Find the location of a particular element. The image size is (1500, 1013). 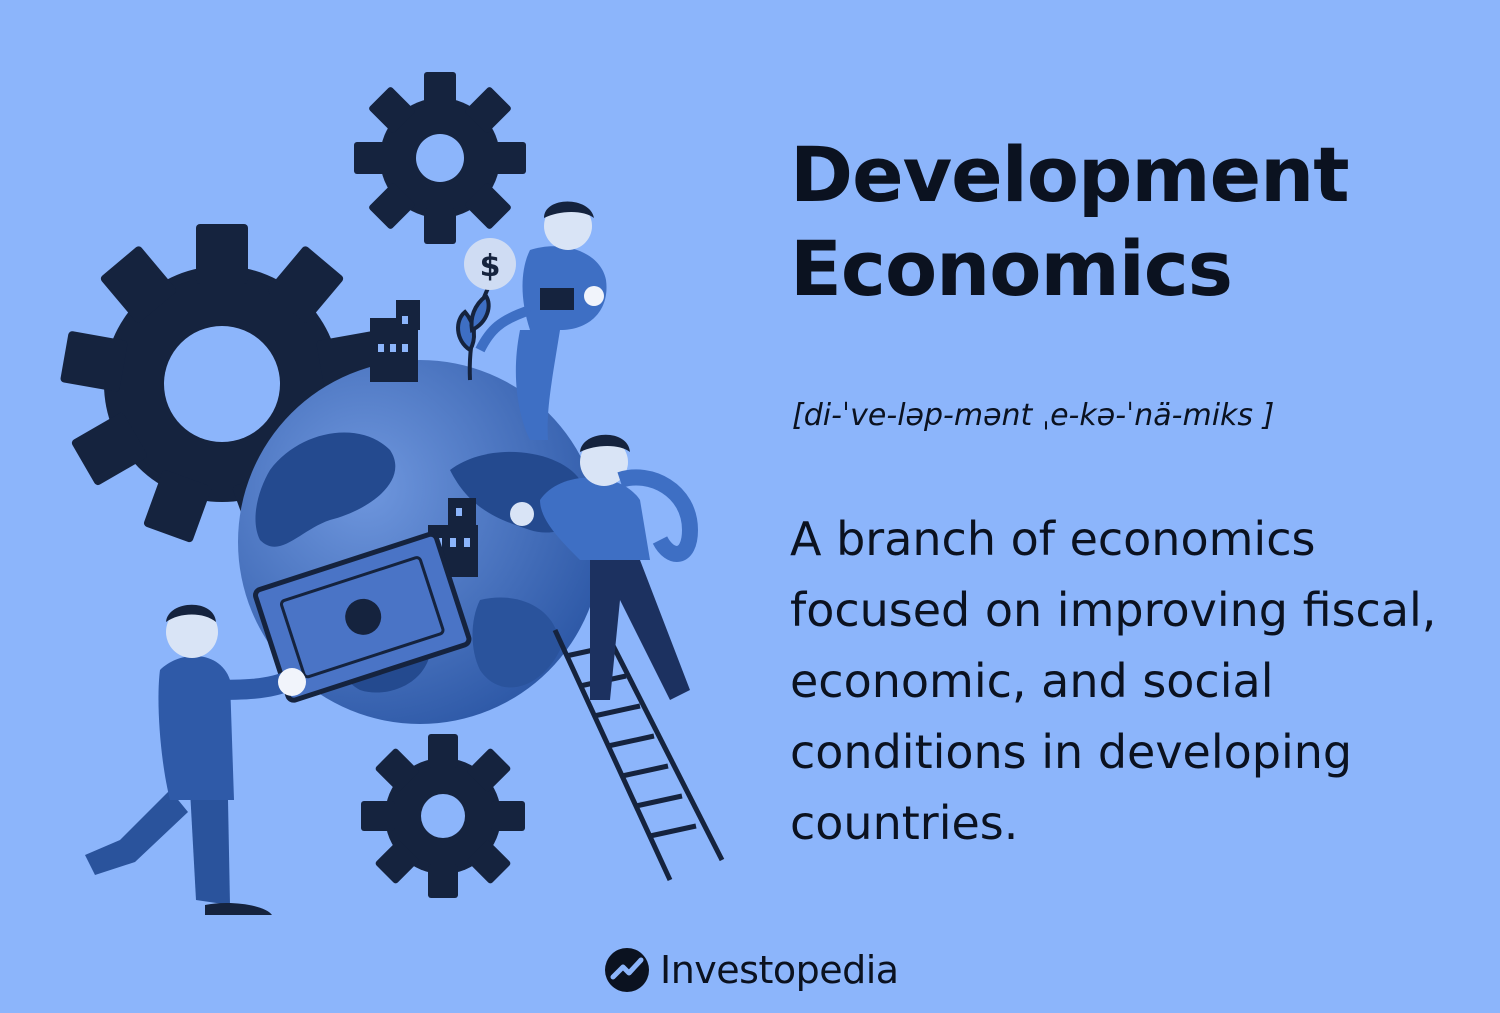

person-bottom-icon is located at coordinates (195, 759).